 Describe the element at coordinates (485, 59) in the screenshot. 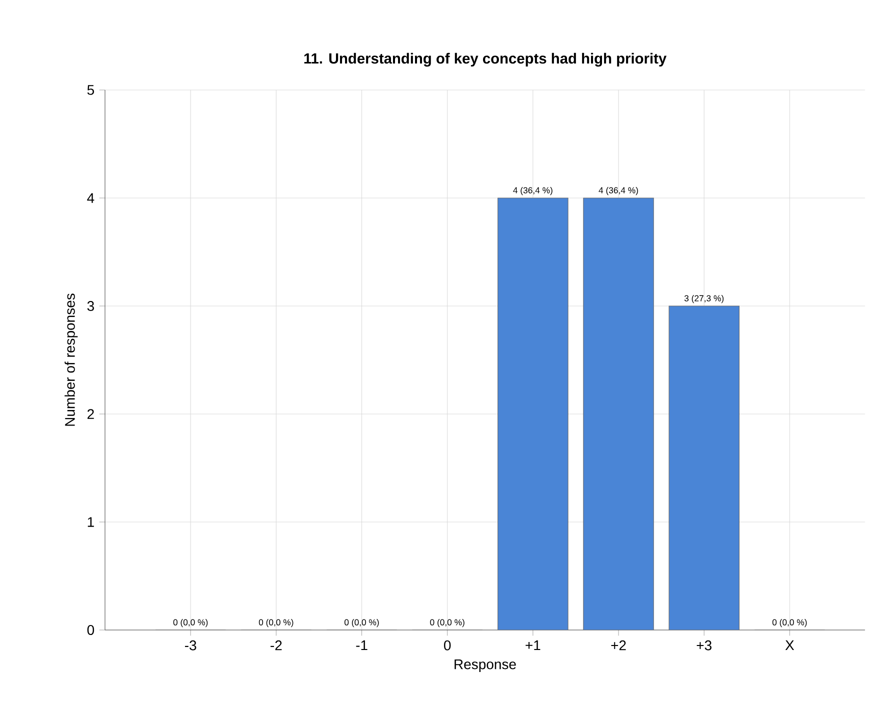

I see `chart-title: 11. Understanding of key concepts had high priority` at that location.